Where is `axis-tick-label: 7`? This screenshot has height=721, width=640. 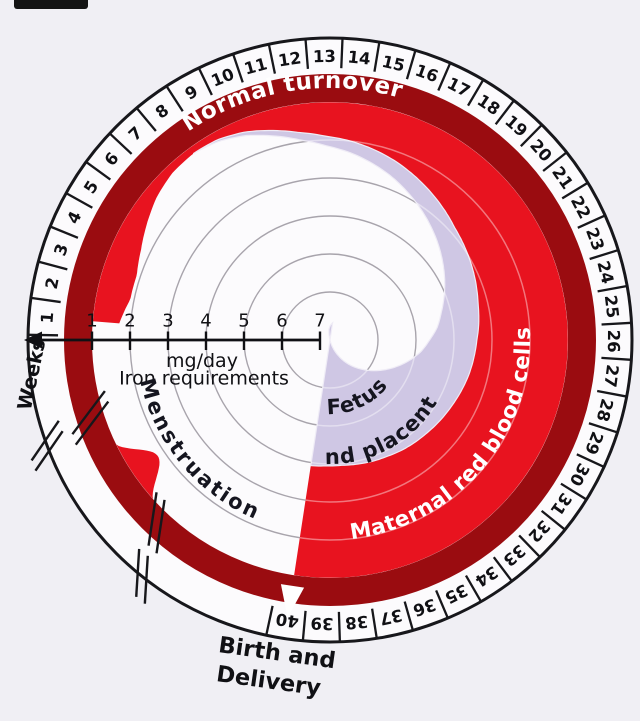
axis-tick-label: 7 is located at coordinates (319, 321).